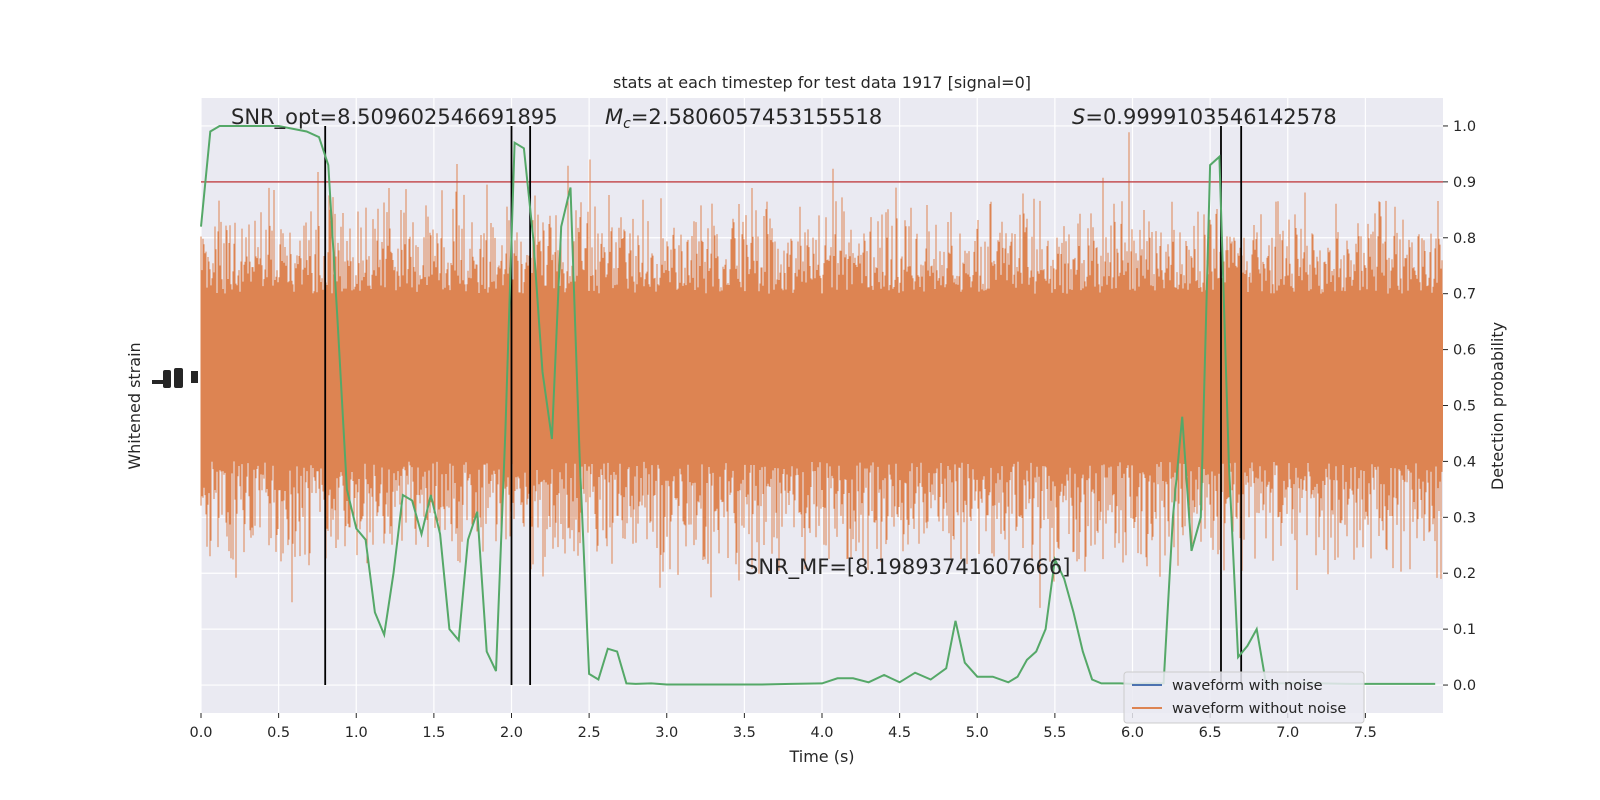  What do you see at coordinates (1464, 239) in the screenshot?
I see `y-tick-label: 0.8` at bounding box center [1464, 239].